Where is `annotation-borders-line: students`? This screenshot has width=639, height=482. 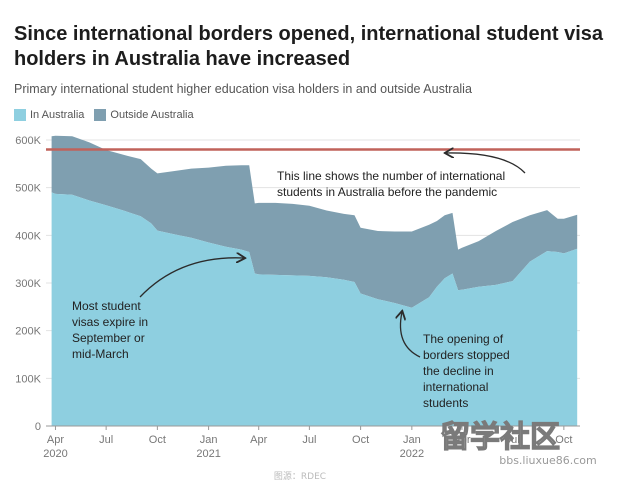
annotation-borders-line: students is located at coordinates (445, 403).